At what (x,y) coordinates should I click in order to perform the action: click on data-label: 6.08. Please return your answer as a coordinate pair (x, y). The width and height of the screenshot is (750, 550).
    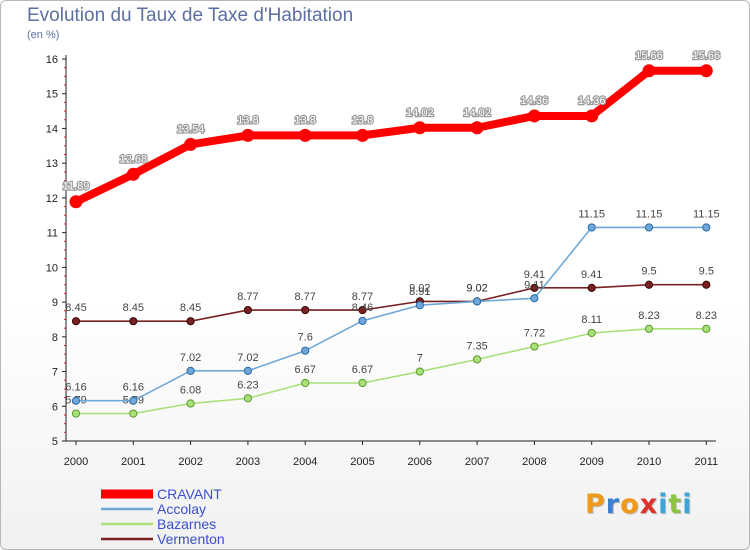
    Looking at the image, I should click on (190, 390).